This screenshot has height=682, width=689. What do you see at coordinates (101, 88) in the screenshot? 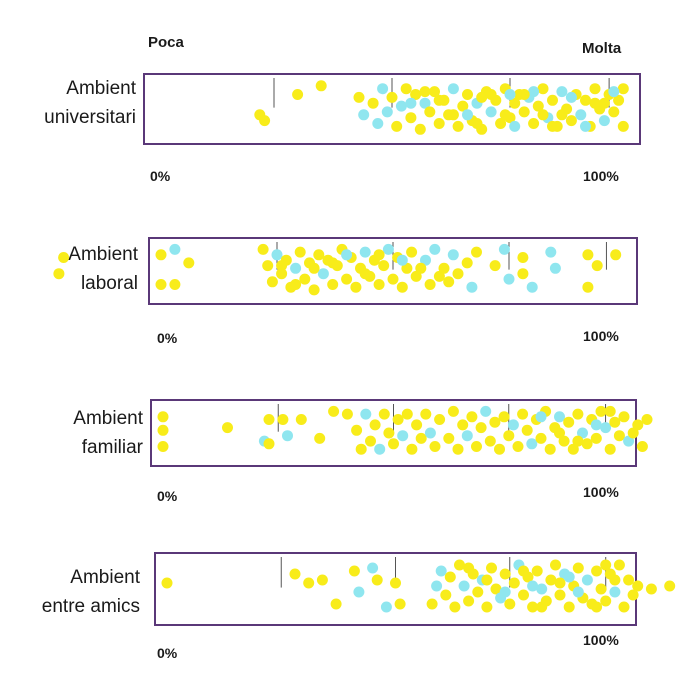
I see `panel-1-label-line1: Ambient` at bounding box center [101, 88].